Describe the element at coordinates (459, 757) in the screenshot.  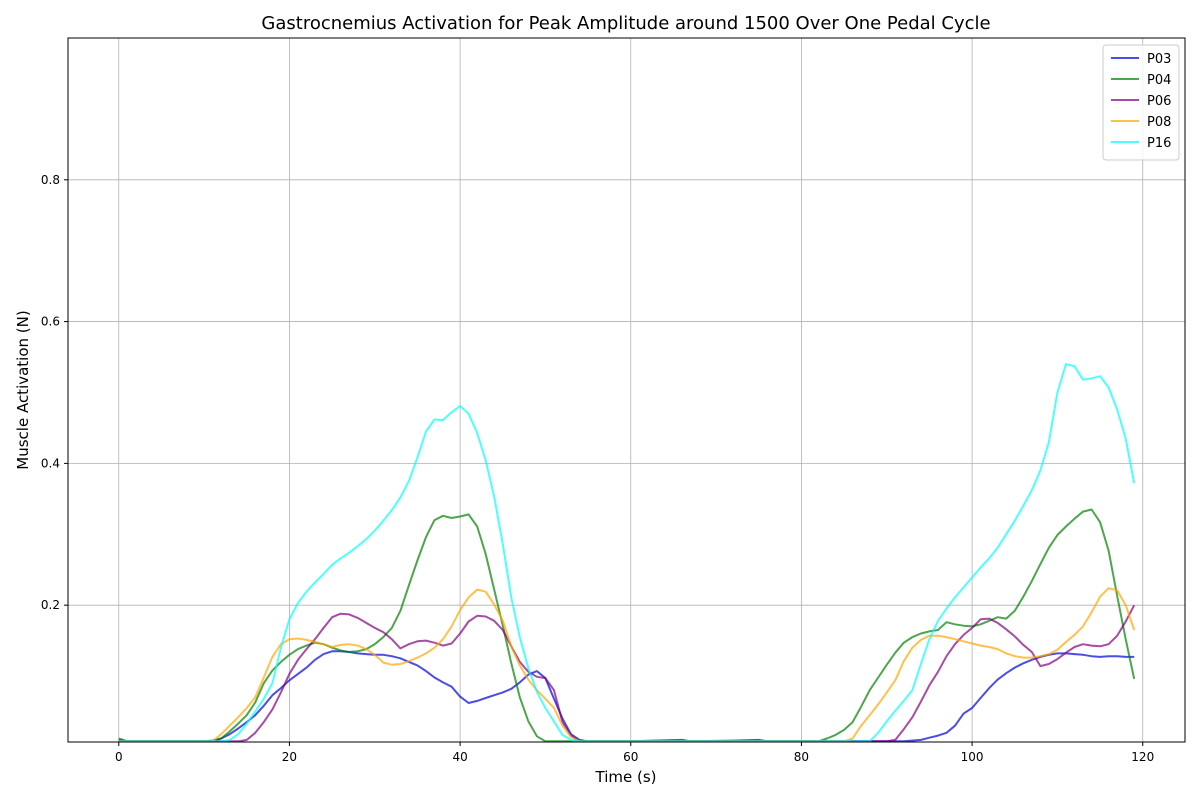
I see `x-tick-label: 40` at that location.